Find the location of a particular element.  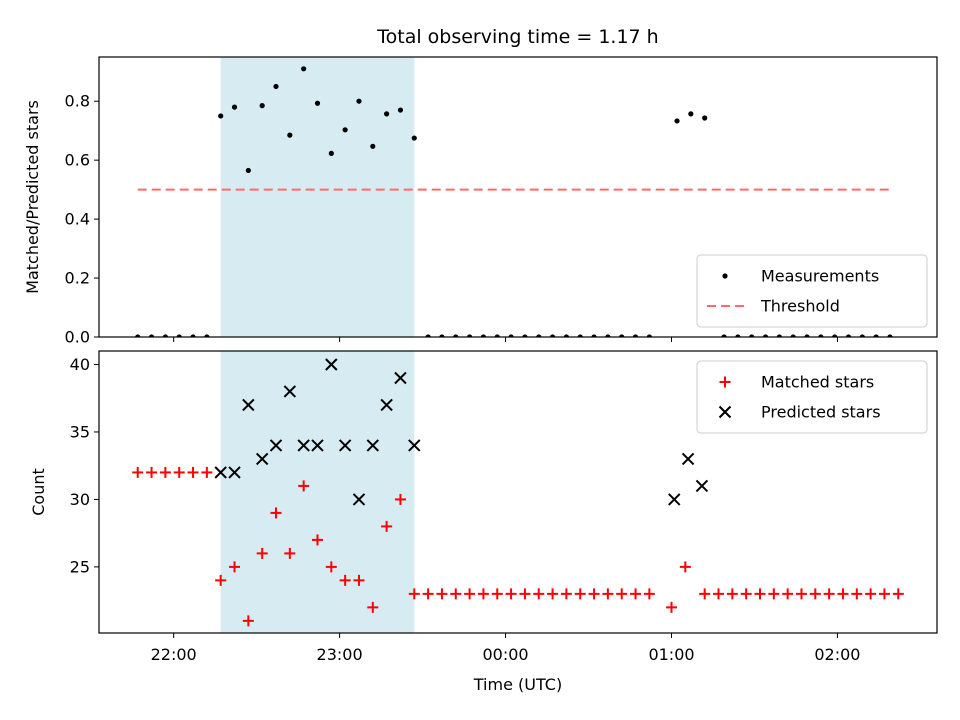

y-tick-label: 30 is located at coordinates (80, 499).